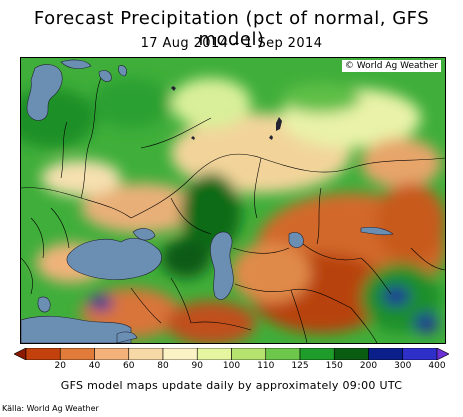  I want to click on legend-label: 90, so click(197, 366).